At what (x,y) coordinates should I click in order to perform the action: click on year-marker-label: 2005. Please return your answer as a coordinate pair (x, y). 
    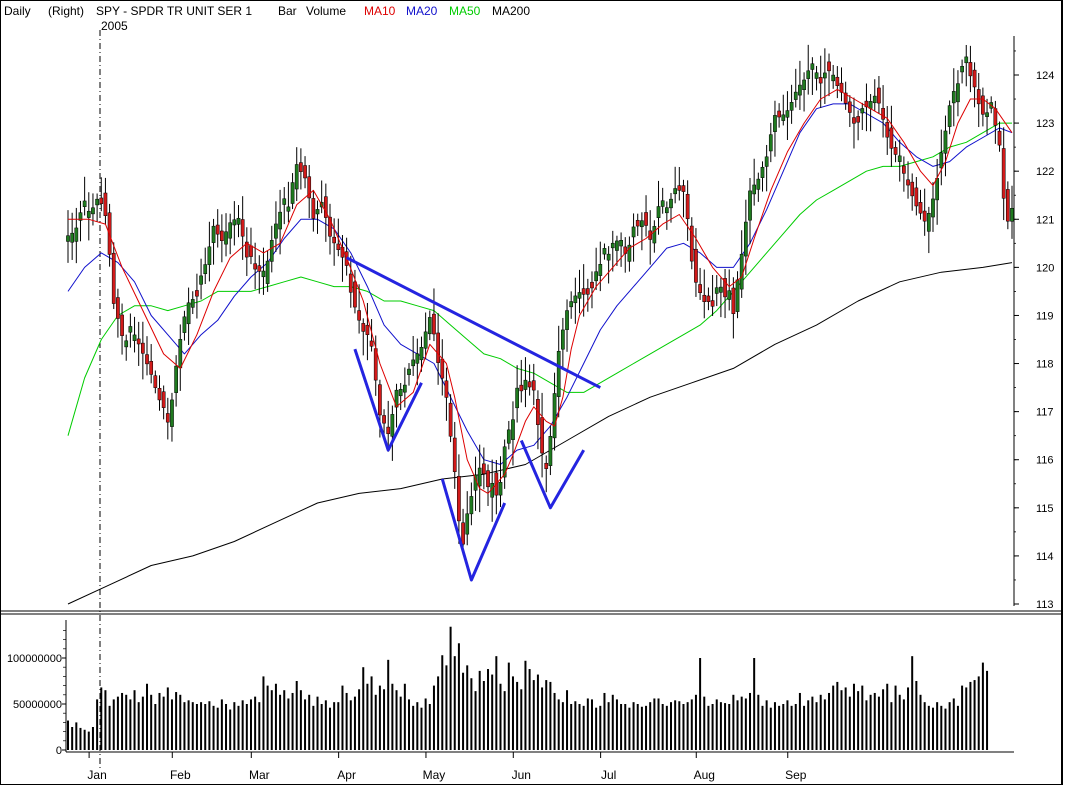
    Looking at the image, I should click on (114, 26).